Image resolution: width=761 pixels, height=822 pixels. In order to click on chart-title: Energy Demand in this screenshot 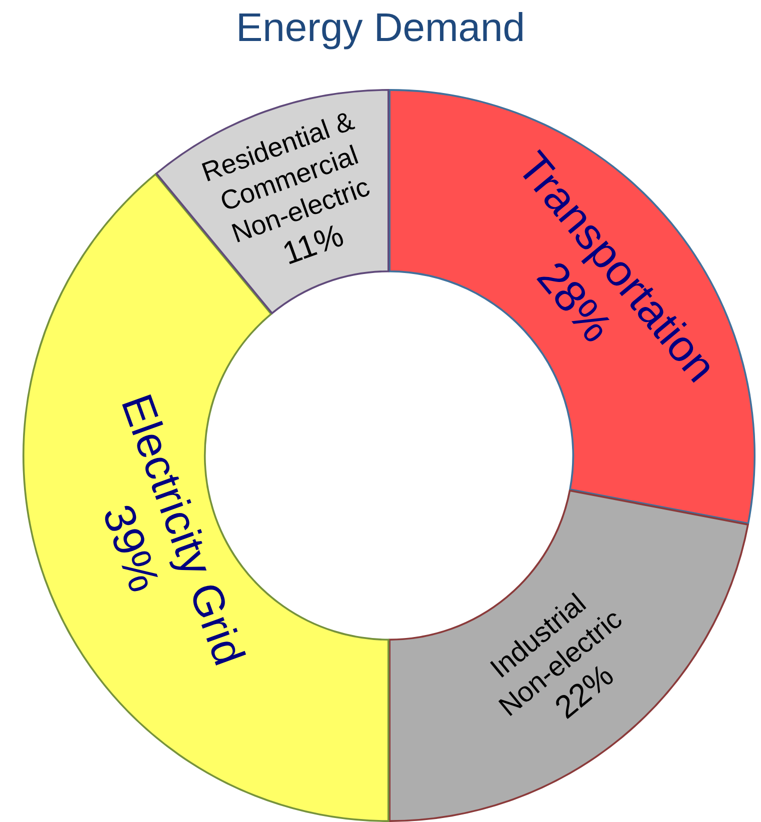, I will do `click(380, 28)`.